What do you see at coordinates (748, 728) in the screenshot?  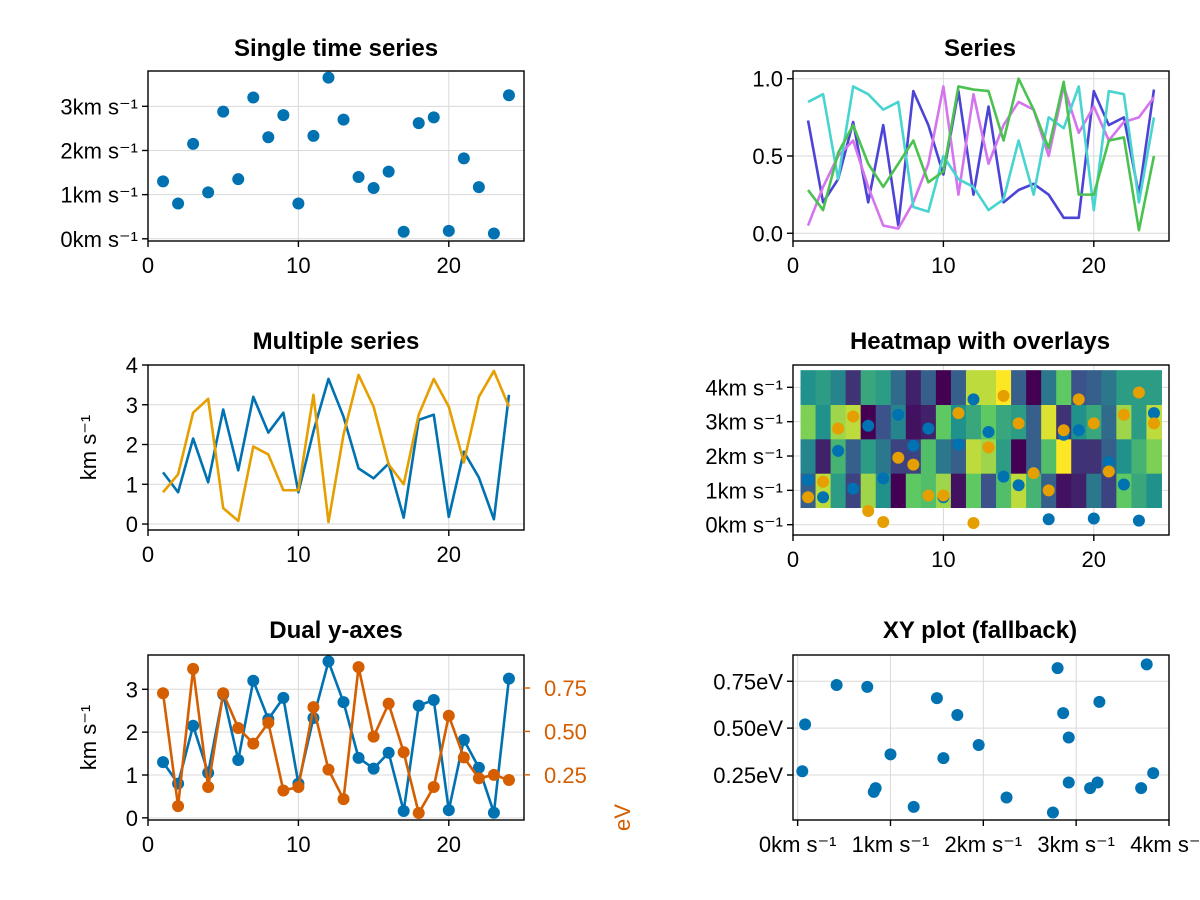 I see `y-tick-label: 0.50eV` at bounding box center [748, 728].